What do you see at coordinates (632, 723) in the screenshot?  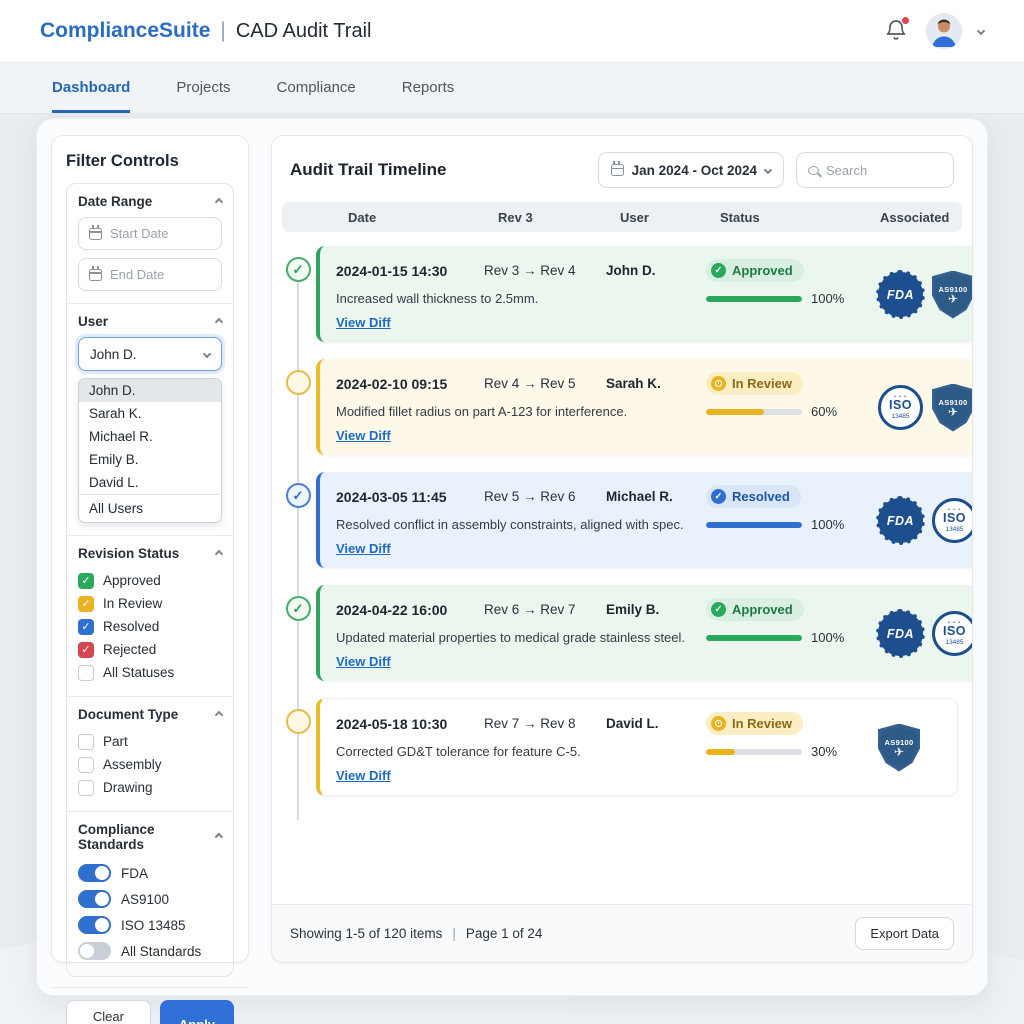 I see `entry-user: David L.` at bounding box center [632, 723].